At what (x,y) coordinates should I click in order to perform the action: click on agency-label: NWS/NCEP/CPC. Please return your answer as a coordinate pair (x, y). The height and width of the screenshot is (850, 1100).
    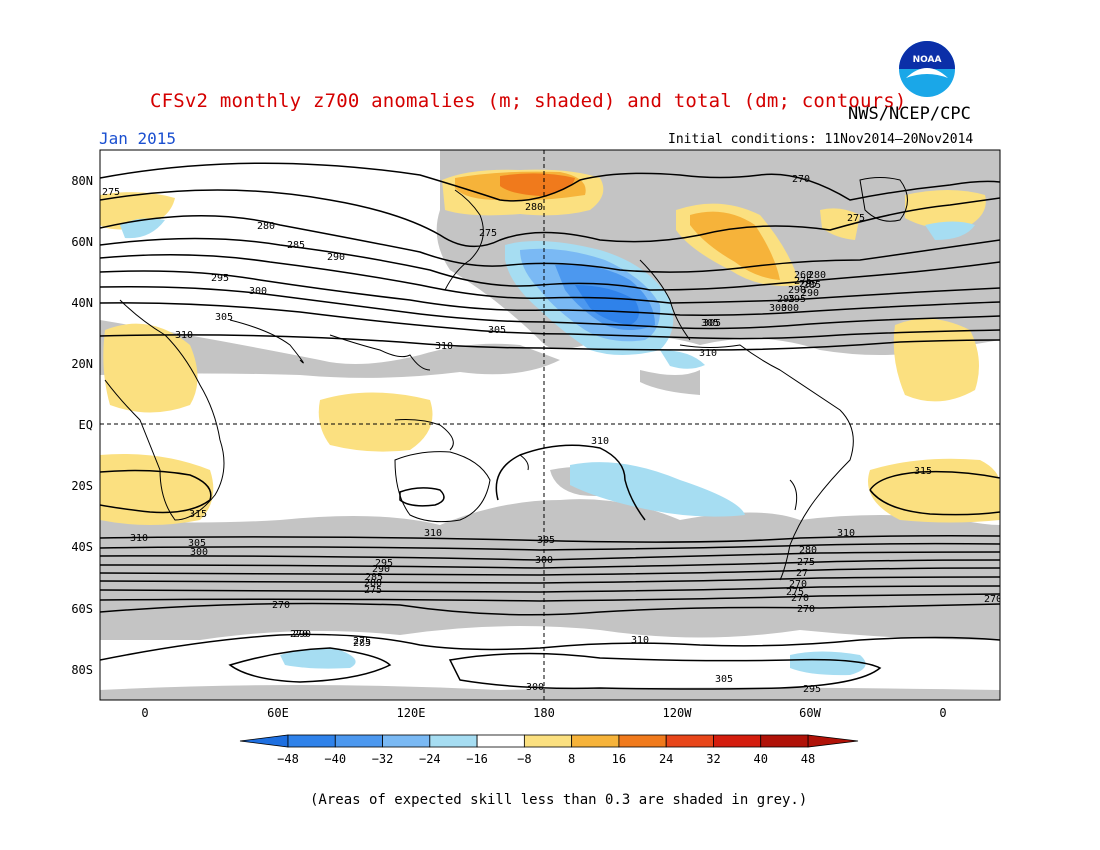
    Looking at the image, I should click on (909, 114).